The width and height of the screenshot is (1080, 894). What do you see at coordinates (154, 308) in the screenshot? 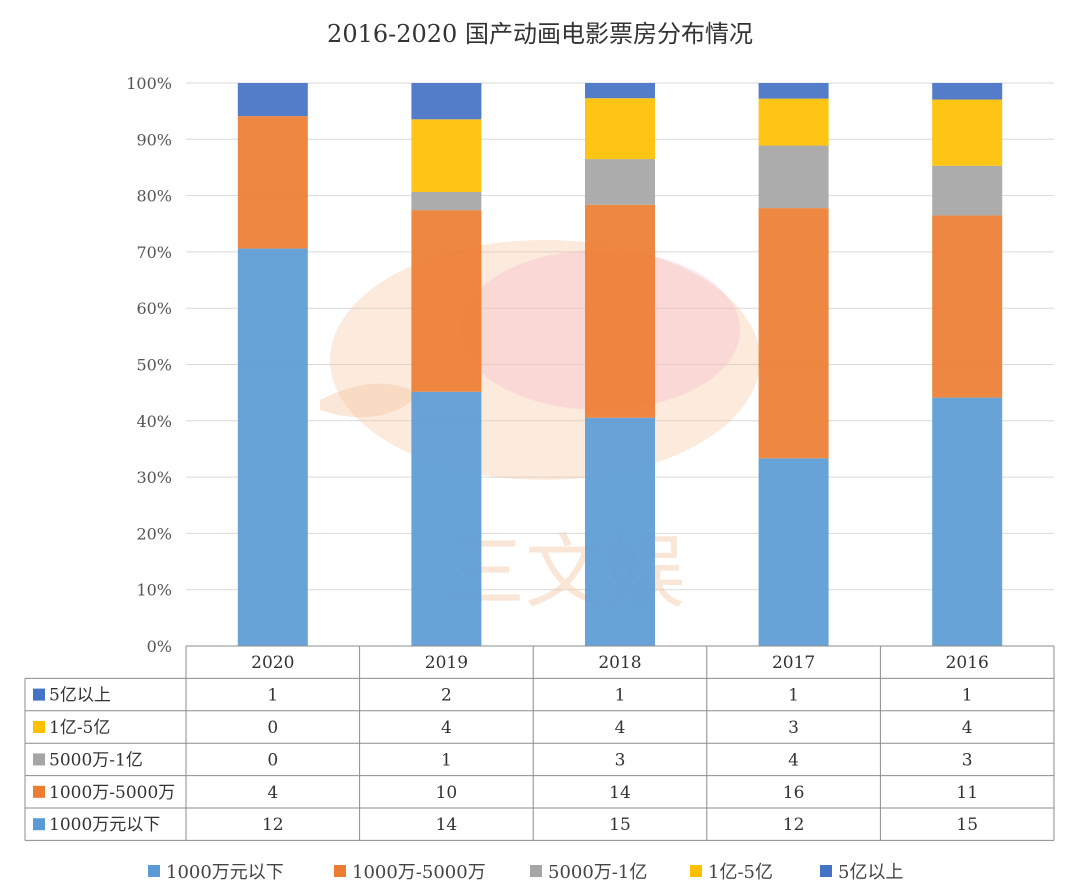
I see `y-tick-label: 60%` at bounding box center [154, 308].